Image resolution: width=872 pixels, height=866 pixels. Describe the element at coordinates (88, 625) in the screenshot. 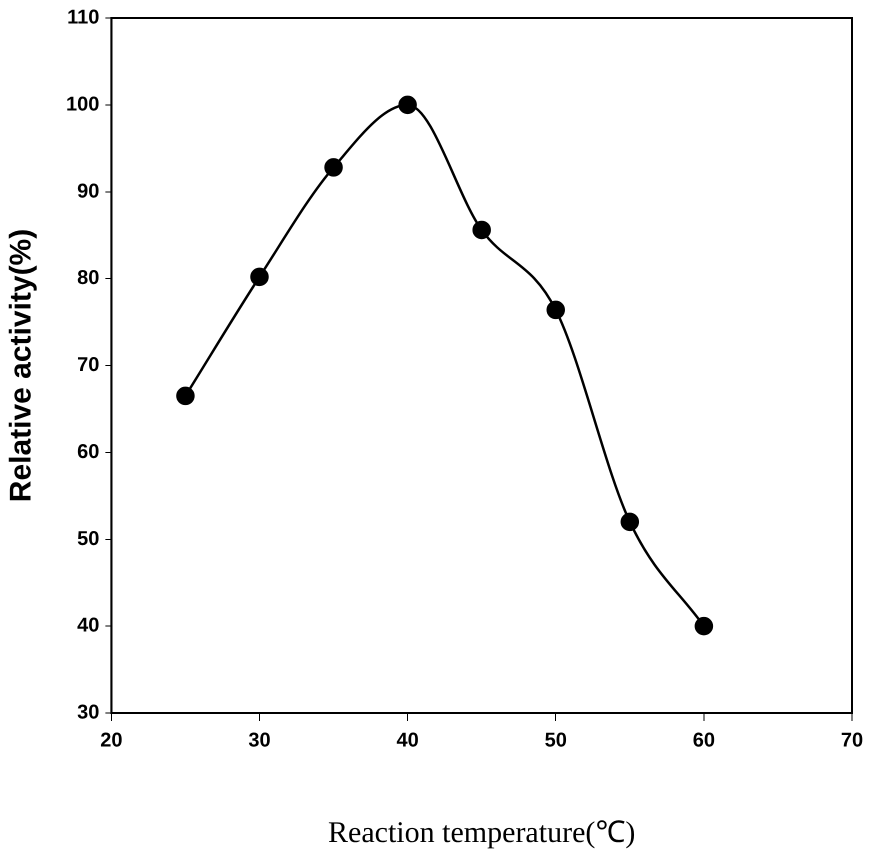

I see `y-tick-label: 40` at that location.